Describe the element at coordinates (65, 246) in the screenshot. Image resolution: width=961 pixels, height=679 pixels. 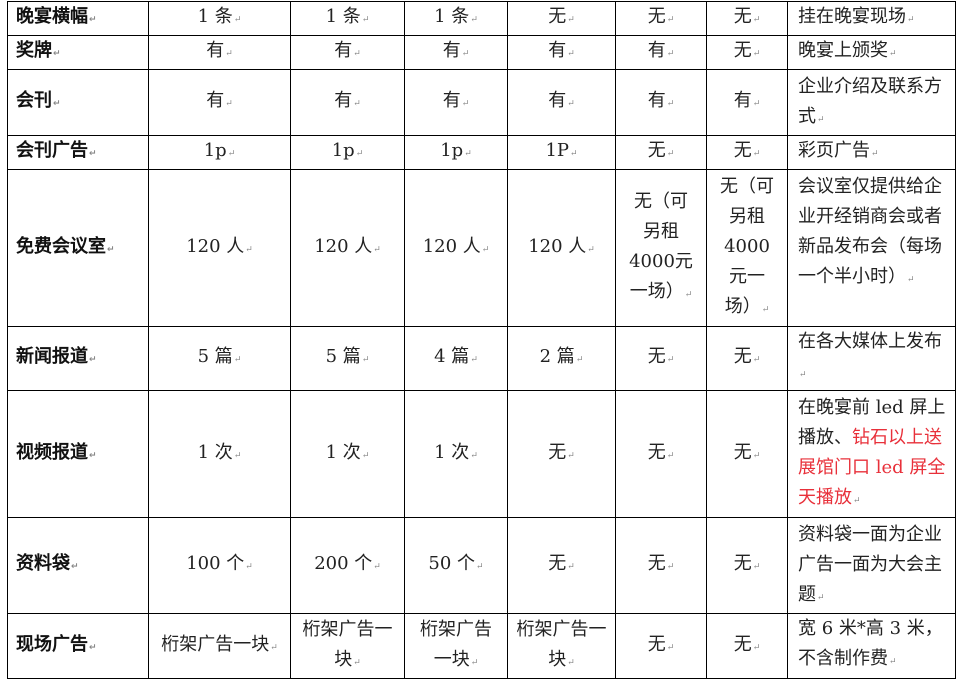
I see `row-label: 免费会议室` at that location.